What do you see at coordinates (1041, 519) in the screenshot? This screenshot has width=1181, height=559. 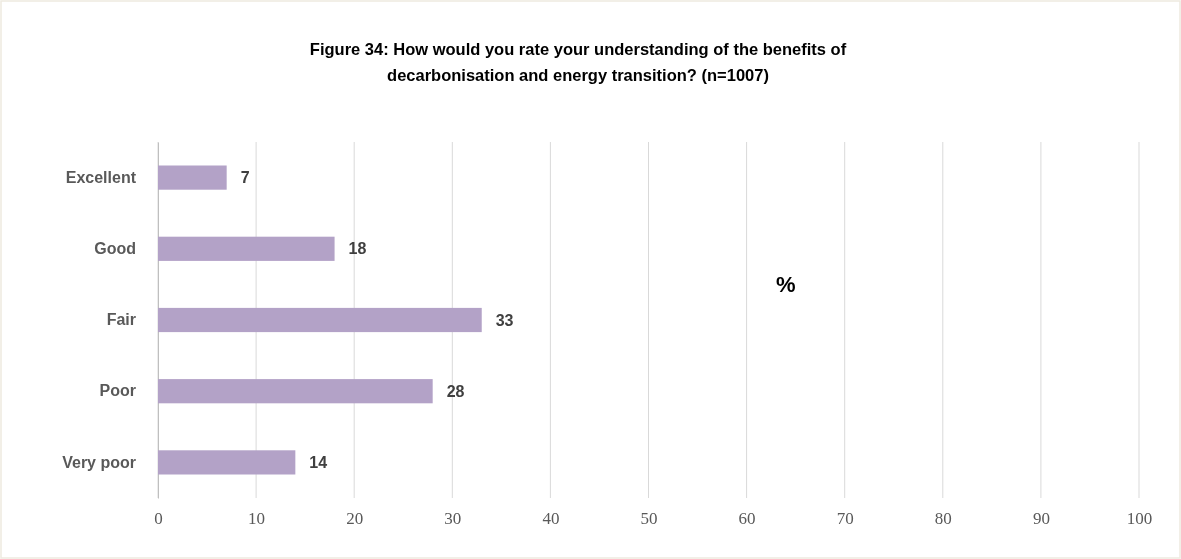 I see `x-tick-label: 90` at bounding box center [1041, 519].